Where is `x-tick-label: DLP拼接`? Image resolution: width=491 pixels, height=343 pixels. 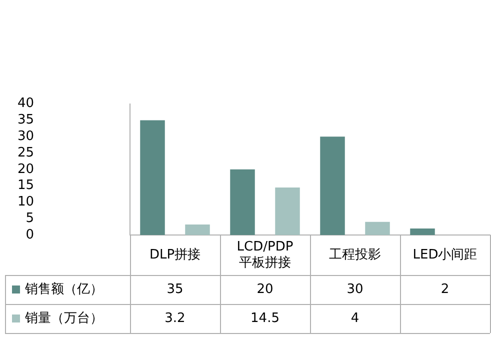 x-tick-label: DLP拼接 is located at coordinates (175, 254).